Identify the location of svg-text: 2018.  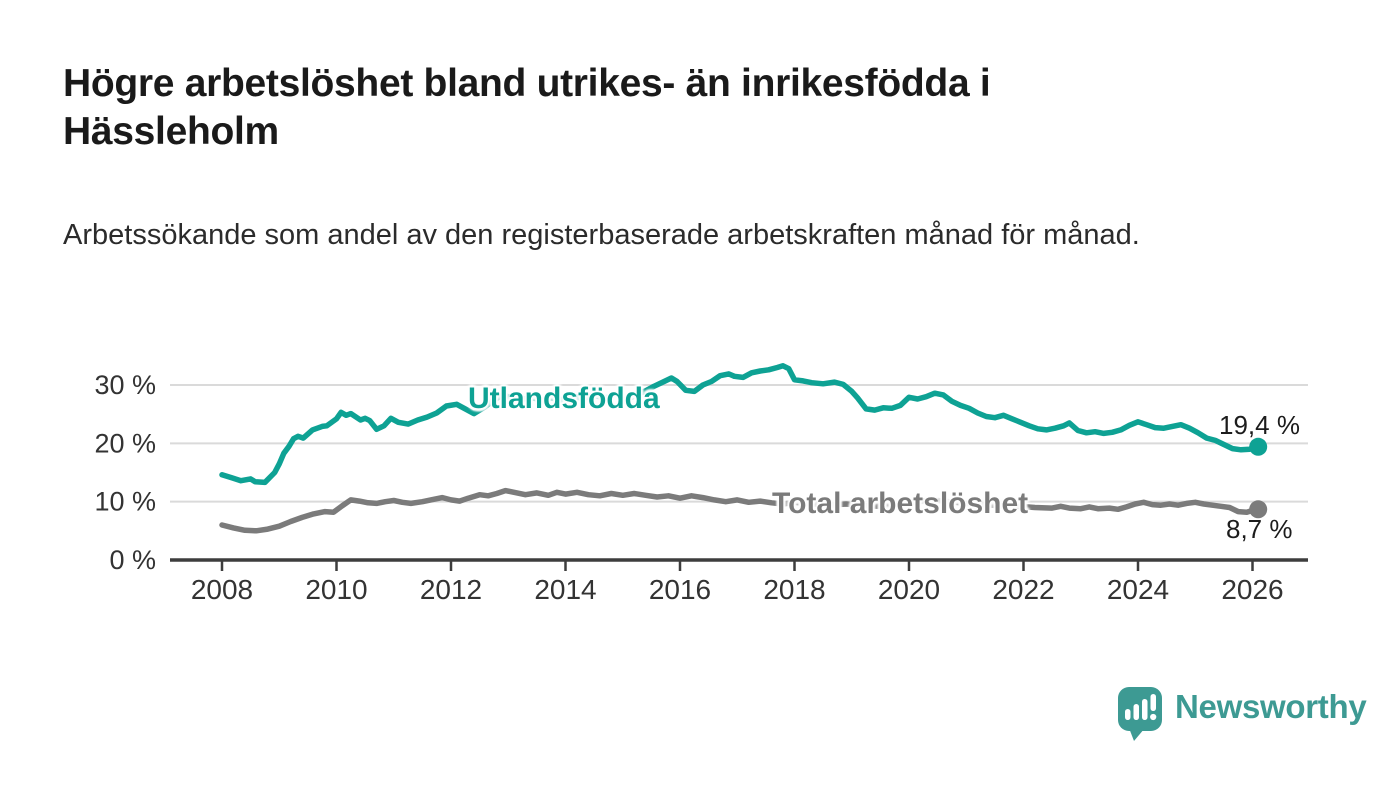
(794, 589).